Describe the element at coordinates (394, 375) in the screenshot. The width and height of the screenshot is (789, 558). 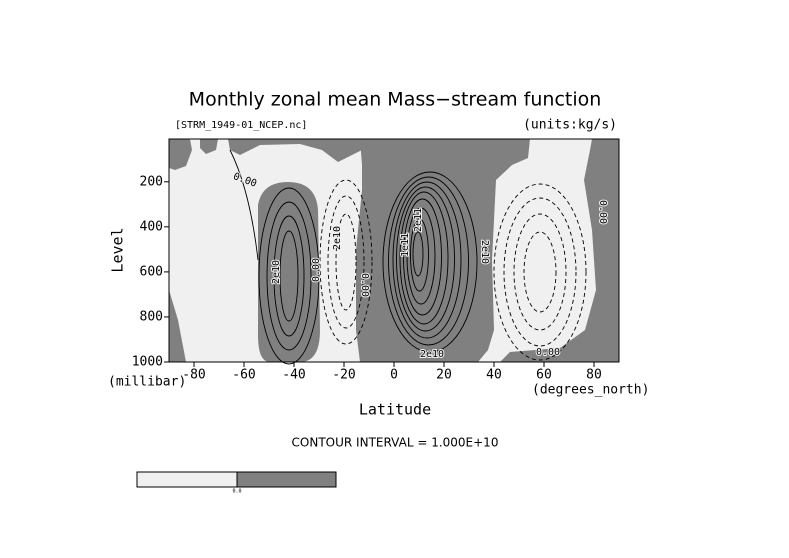
I see `x-tick-label: 0` at that location.